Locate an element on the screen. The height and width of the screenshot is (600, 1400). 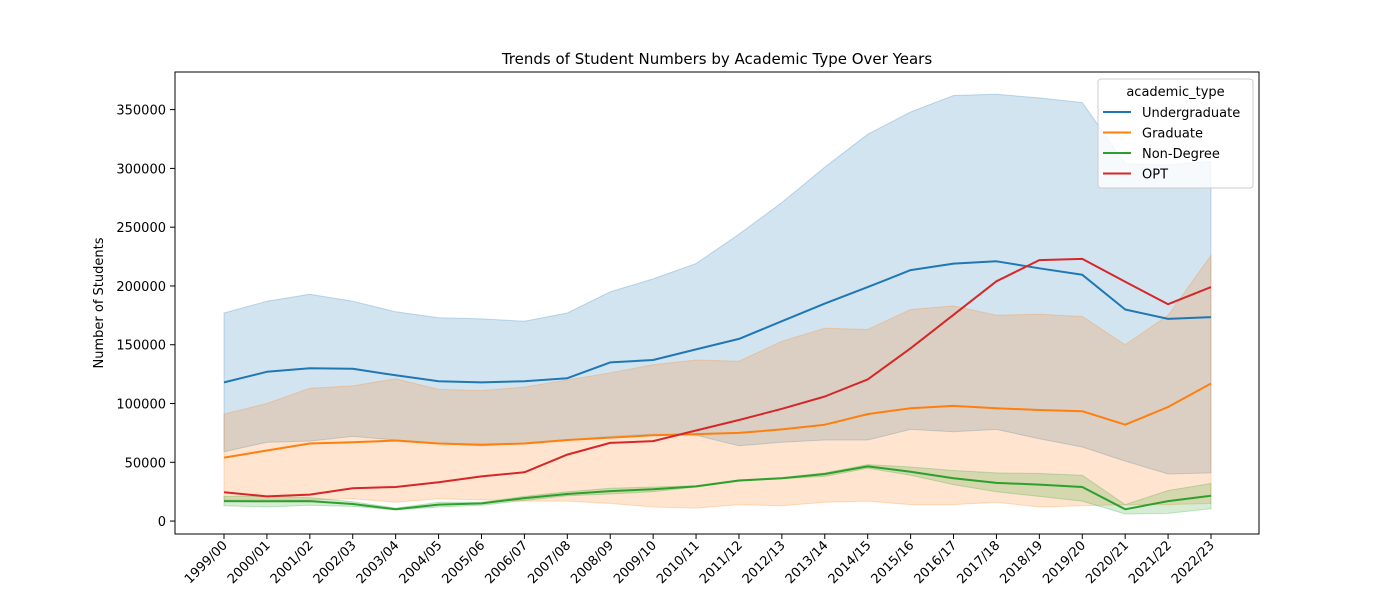
y-tick-label-0: 0 is located at coordinates (162, 522).